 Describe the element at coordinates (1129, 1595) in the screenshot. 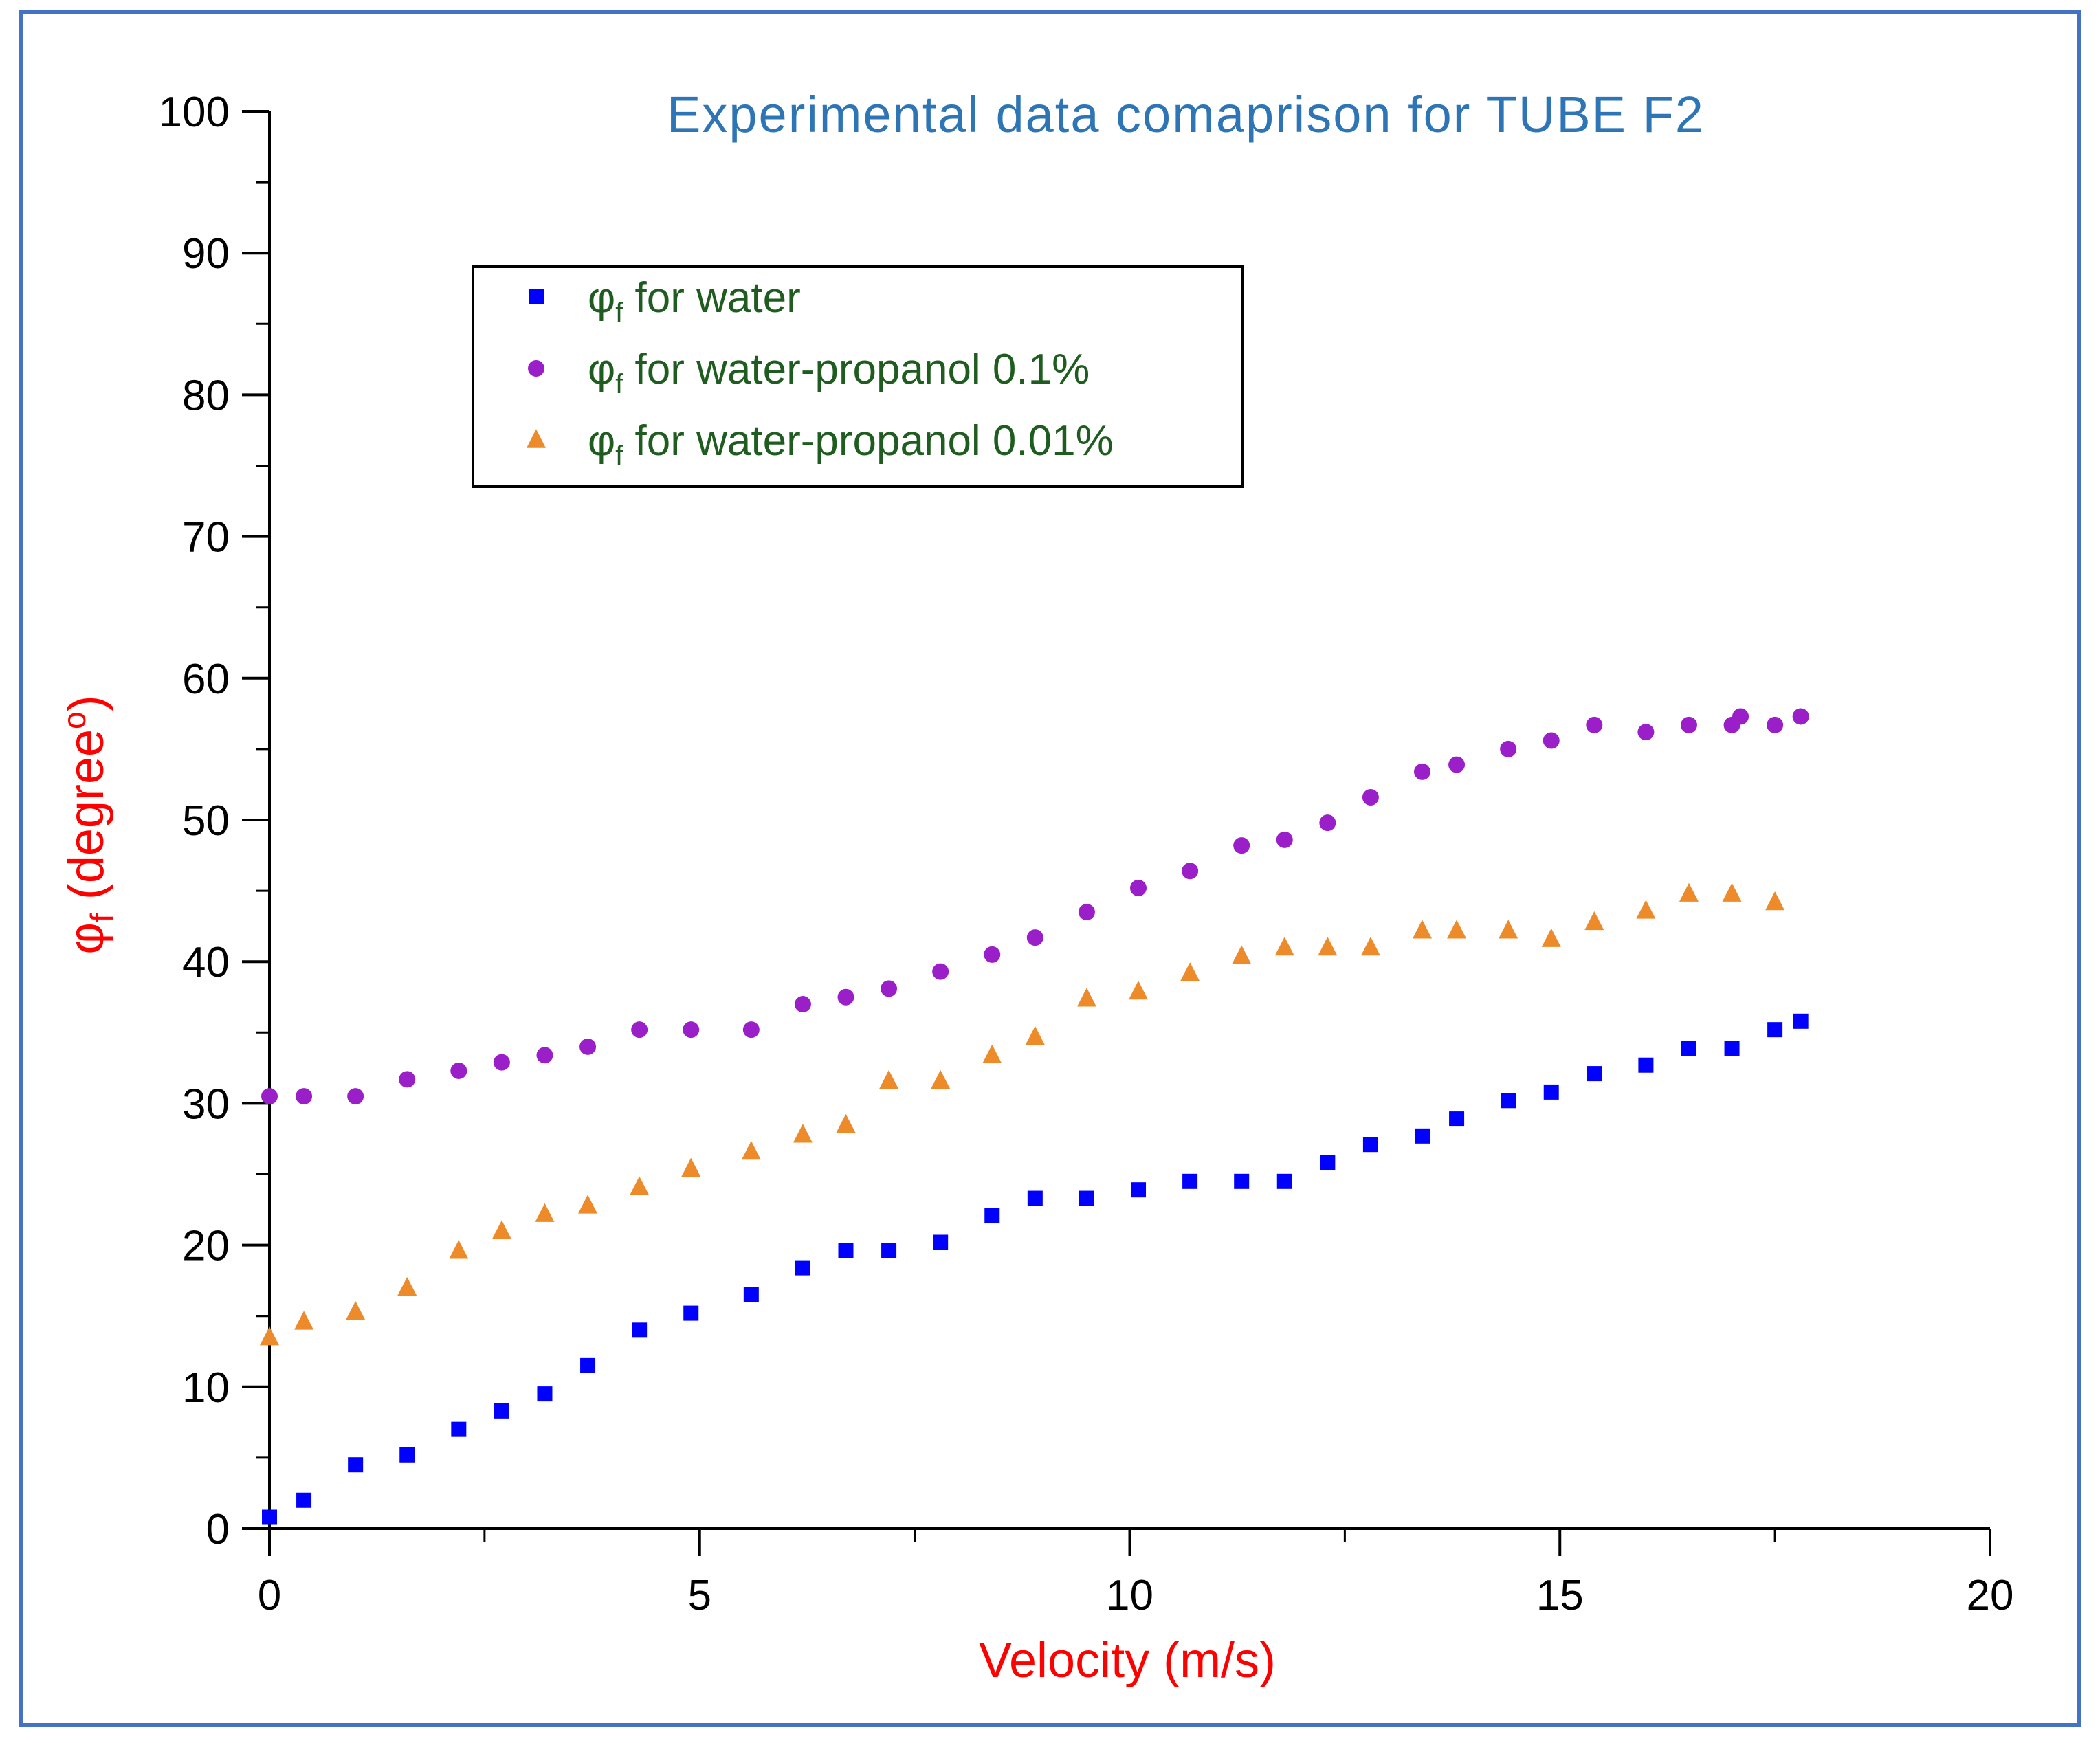

I see `x-tick-label: 10` at that location.